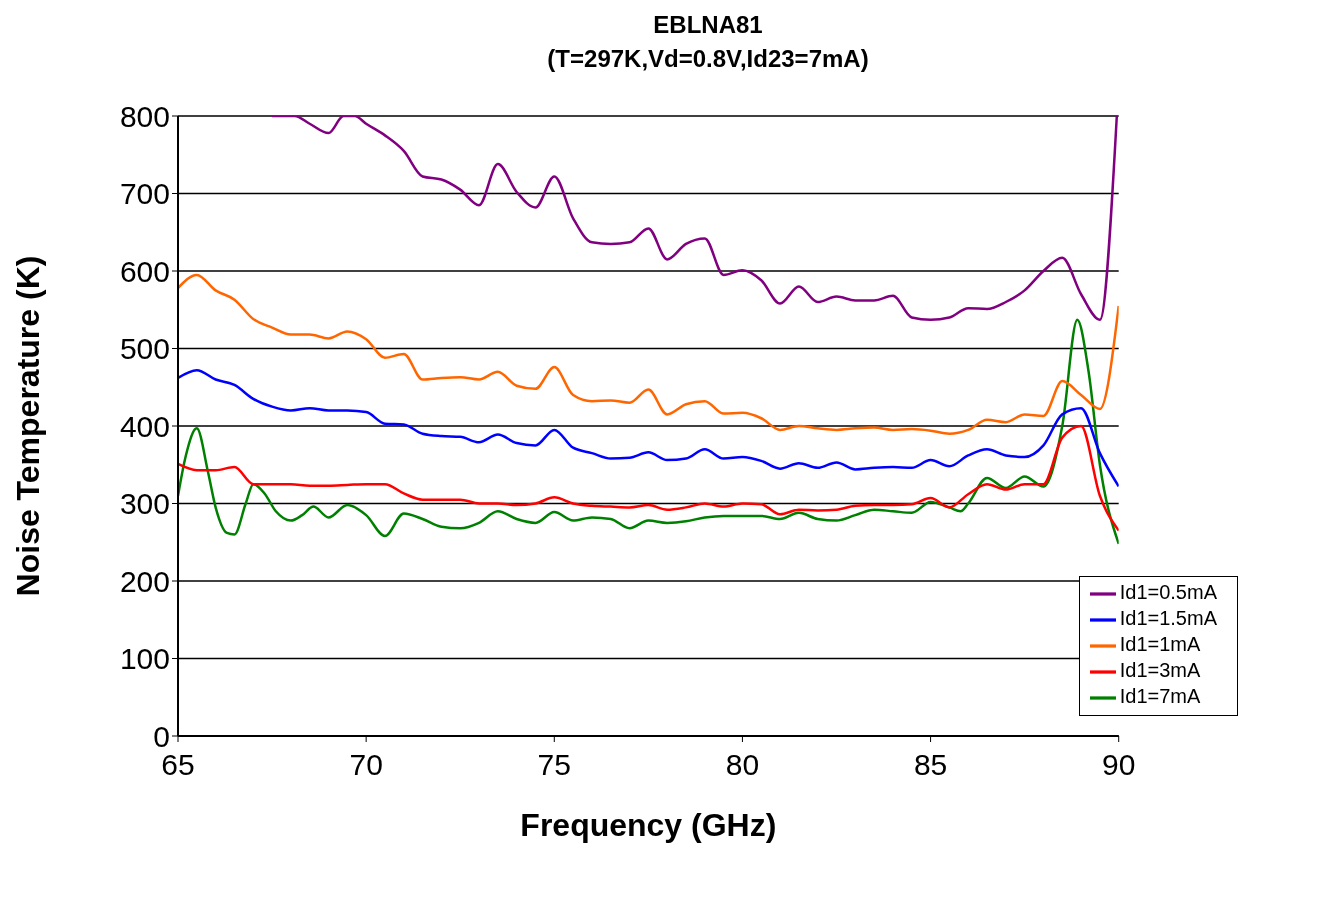  What do you see at coordinates (144, 426) in the screenshot?
I see `y-tick-label: 400` at bounding box center [144, 426].